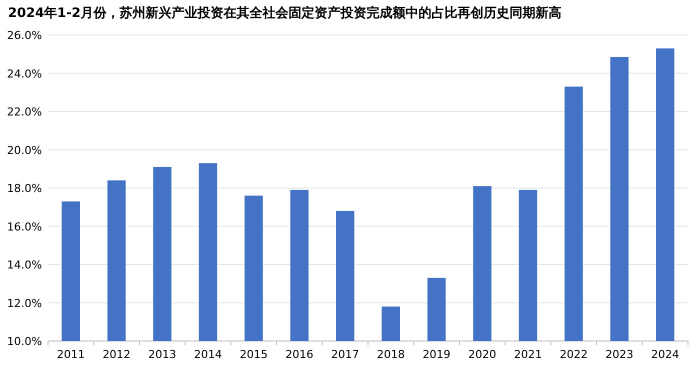 The height and width of the screenshot is (389, 700). I want to click on y-tick-label: 22.0%, so click(24, 112).